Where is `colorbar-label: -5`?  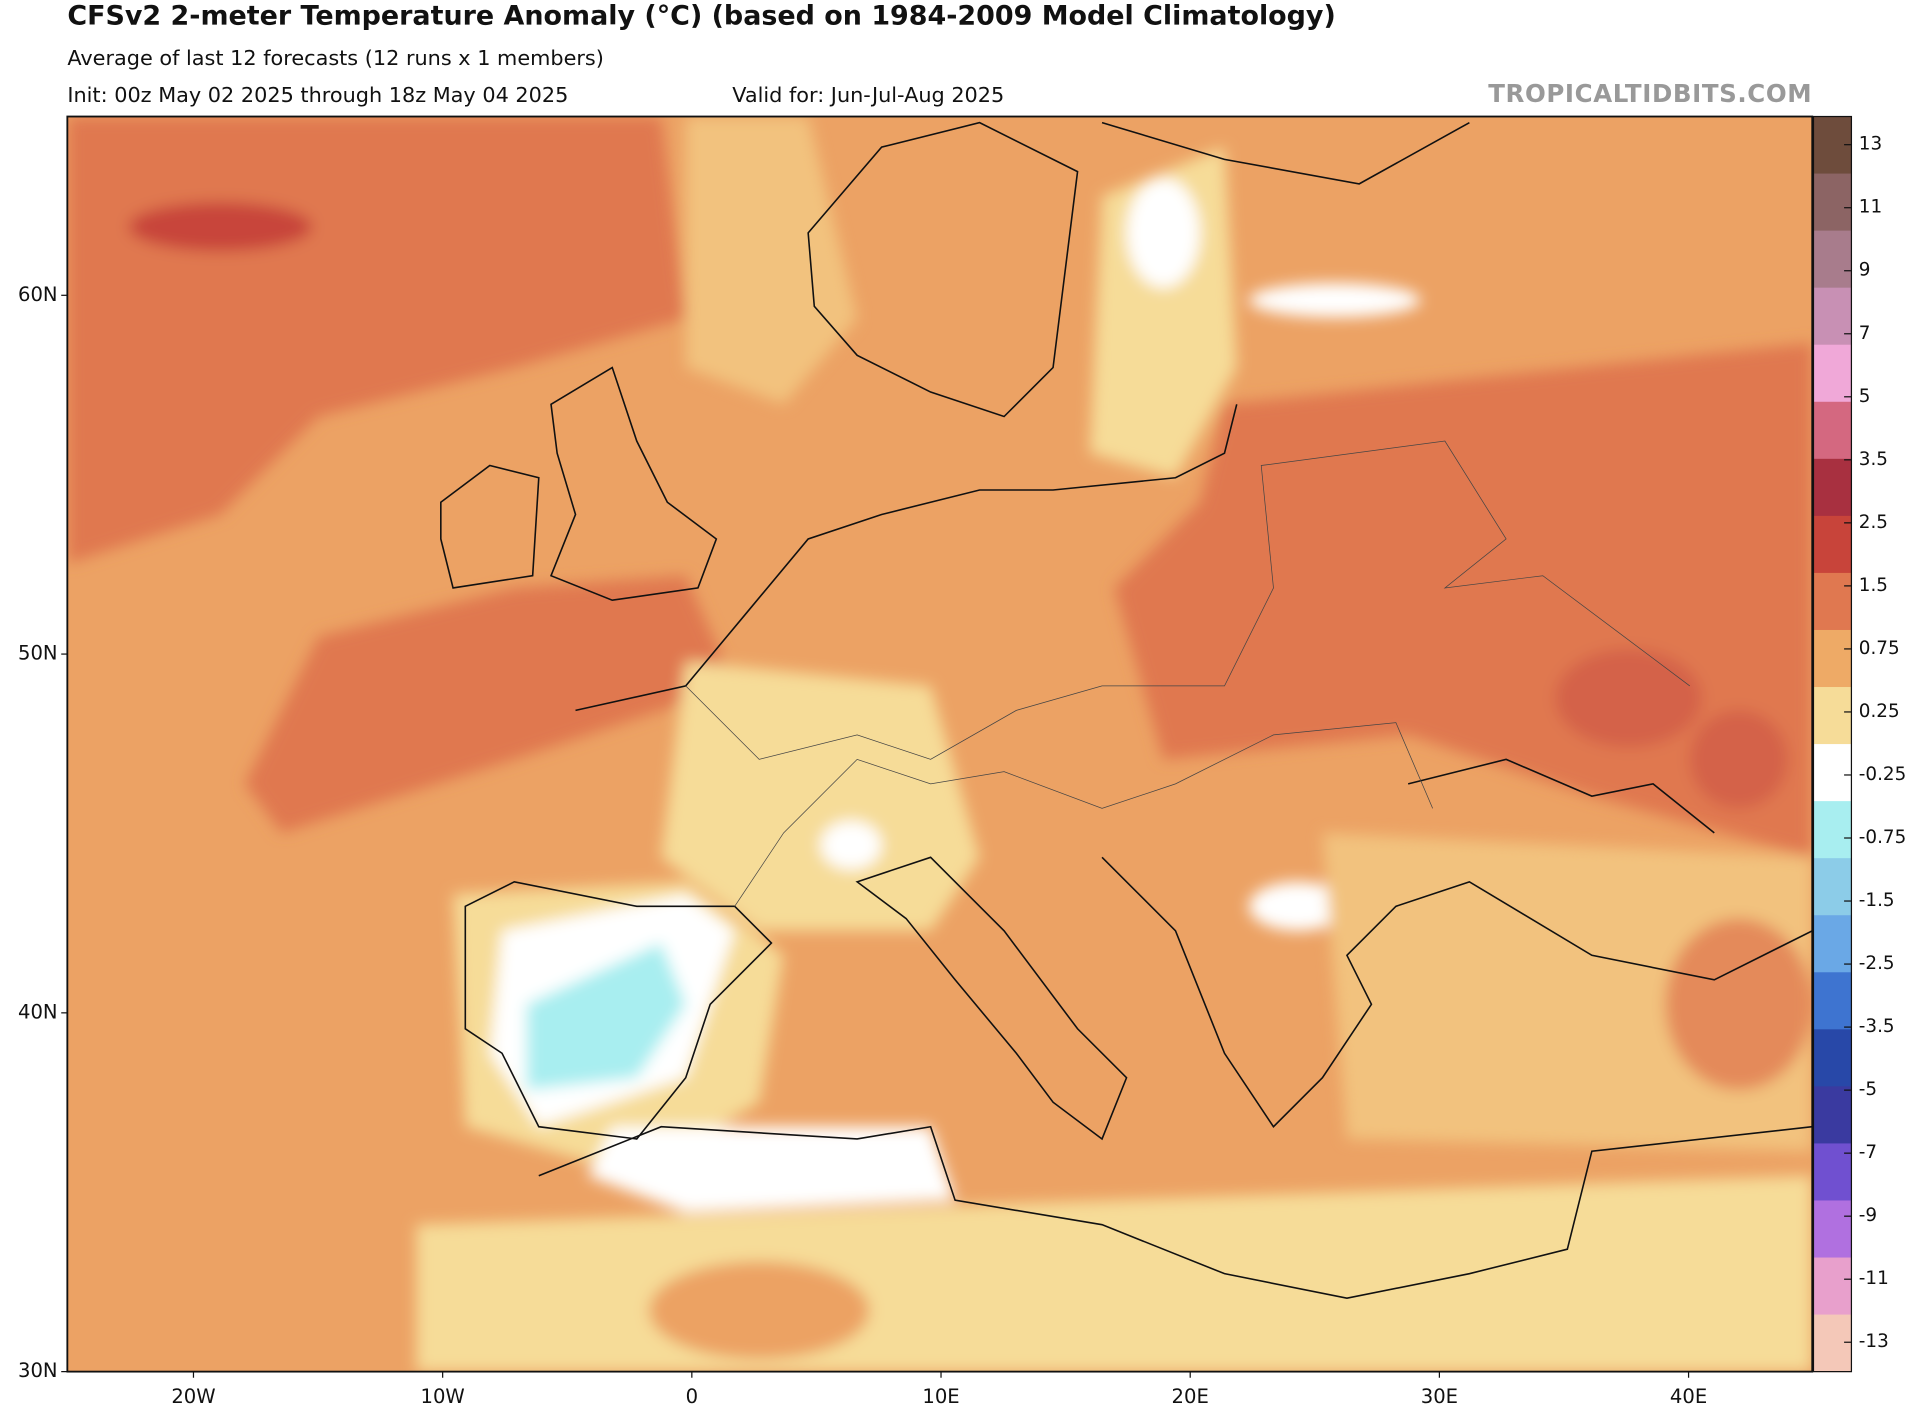
colorbar-label: -5 is located at coordinates (1868, 1089).